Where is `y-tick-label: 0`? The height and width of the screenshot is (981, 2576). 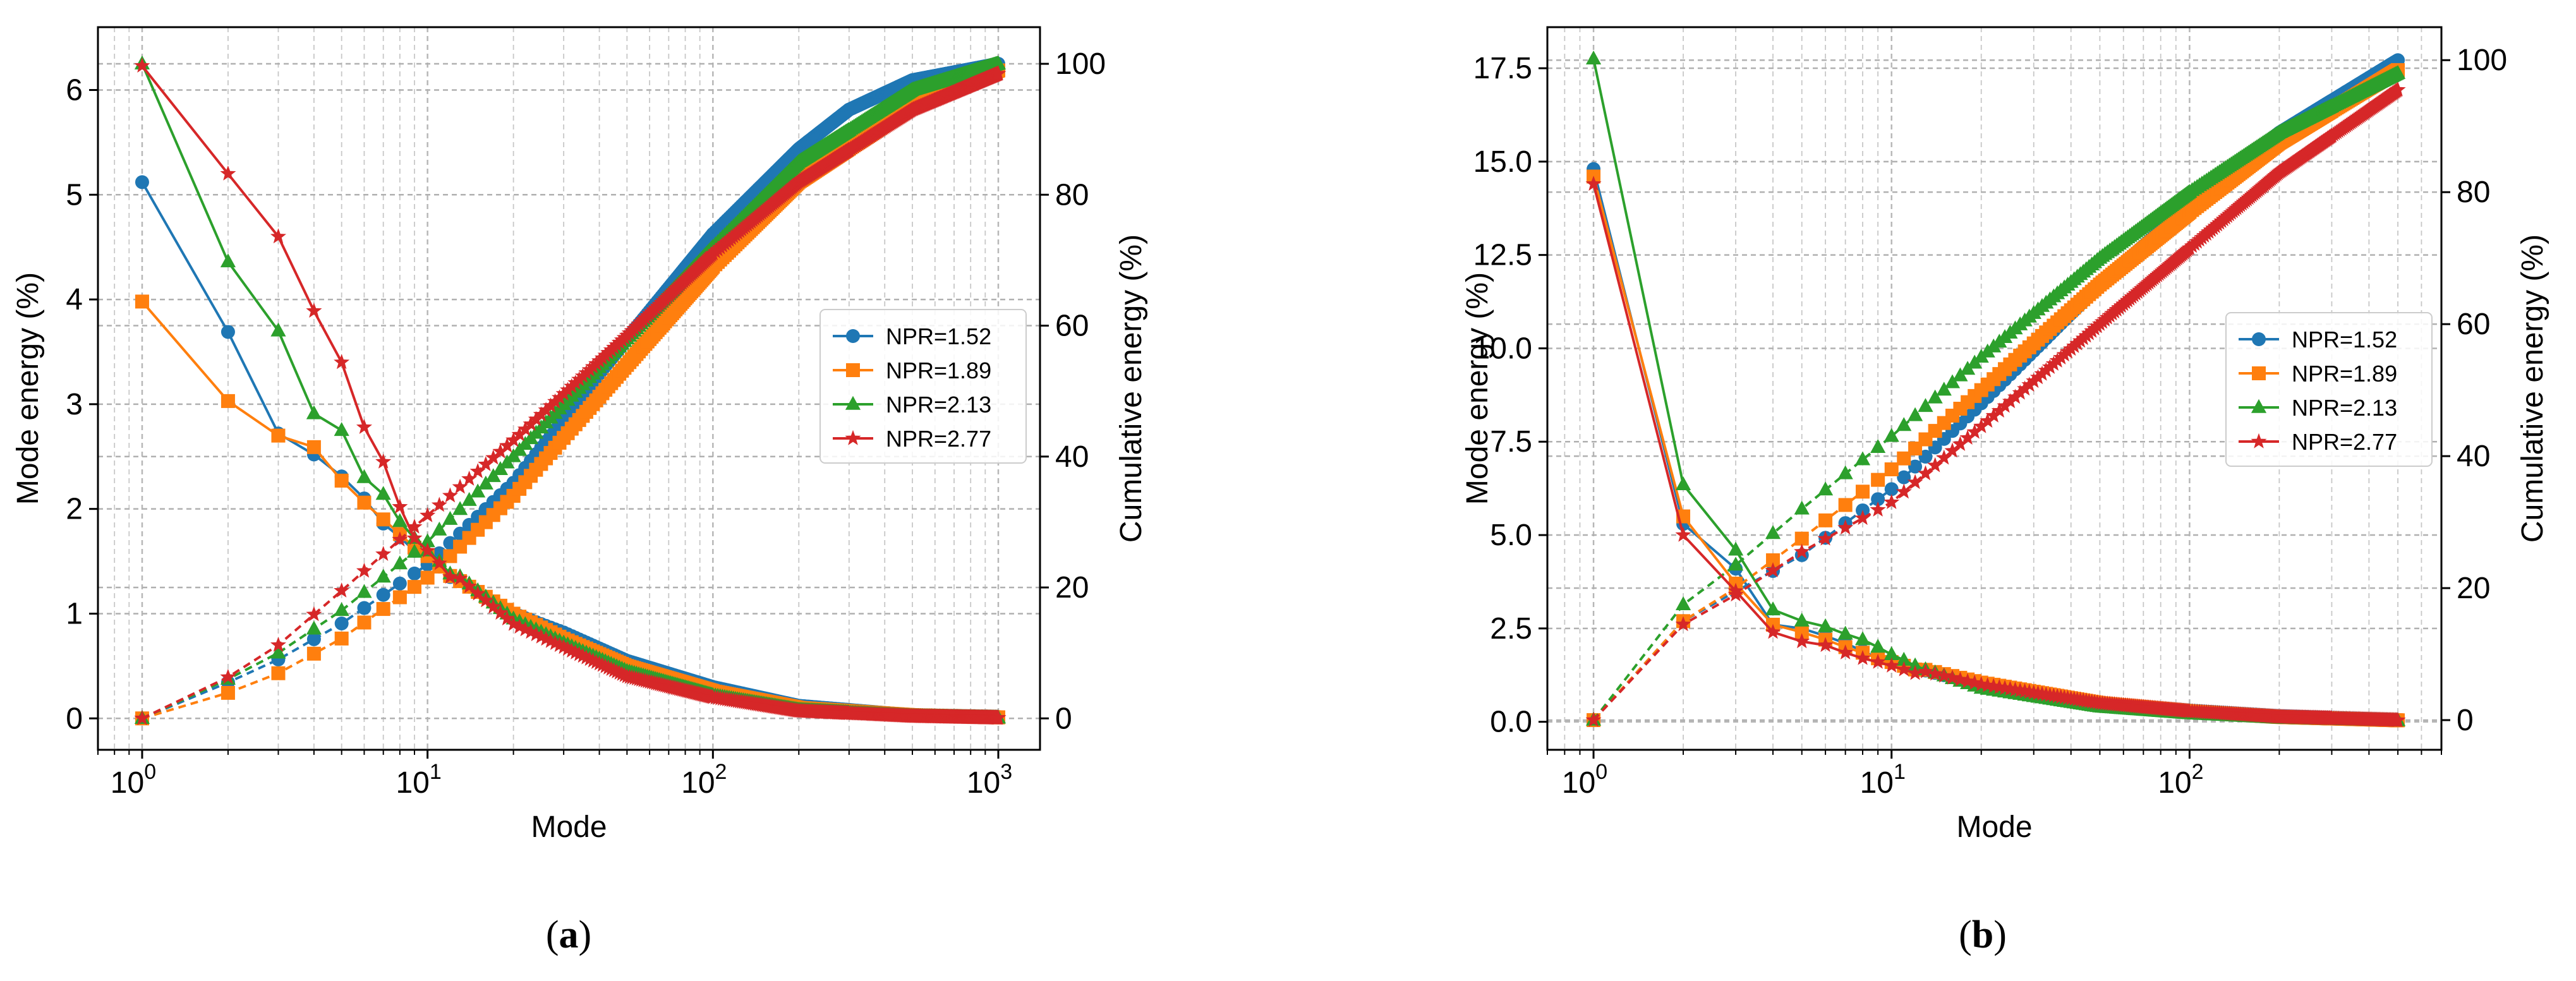
y-tick-label: 0 is located at coordinates (74, 718).